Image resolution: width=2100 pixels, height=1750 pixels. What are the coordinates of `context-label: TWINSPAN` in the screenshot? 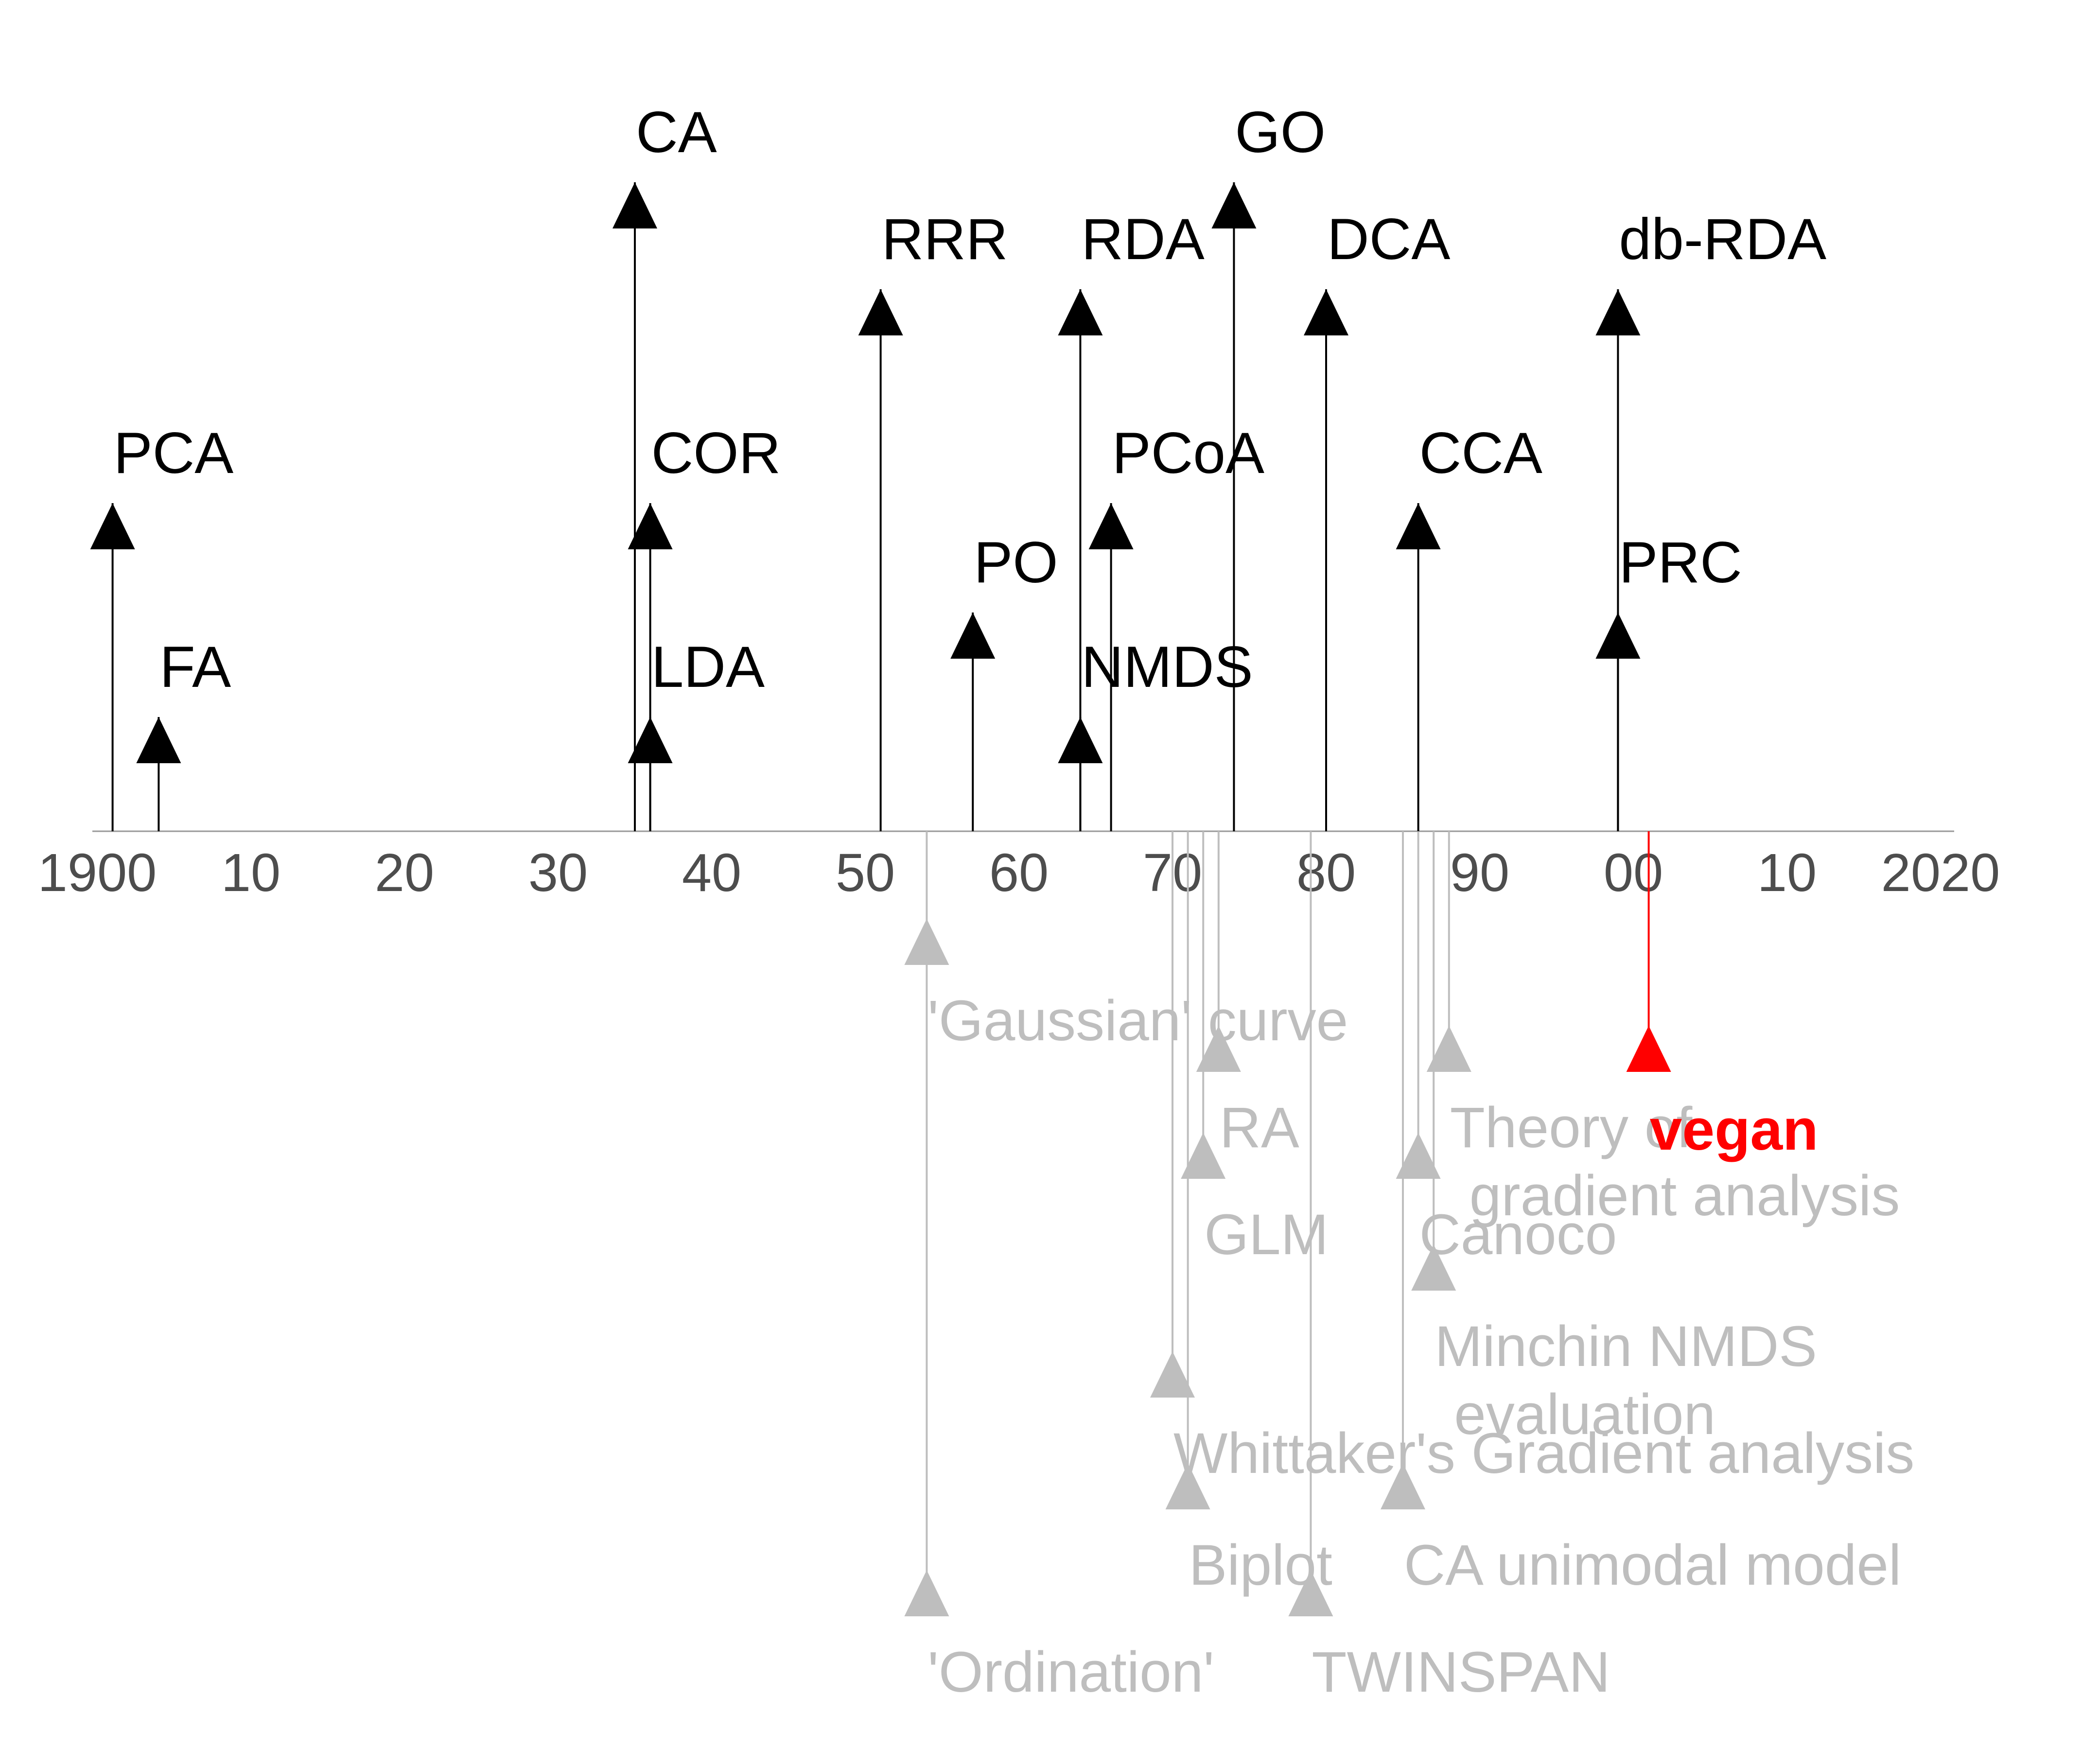 It's located at (1461, 1672).